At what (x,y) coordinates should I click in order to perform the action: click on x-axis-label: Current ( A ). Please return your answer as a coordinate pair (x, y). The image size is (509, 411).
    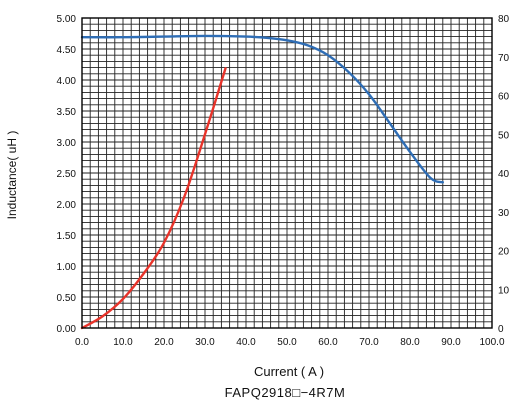
    Looking at the image, I should click on (289, 371).